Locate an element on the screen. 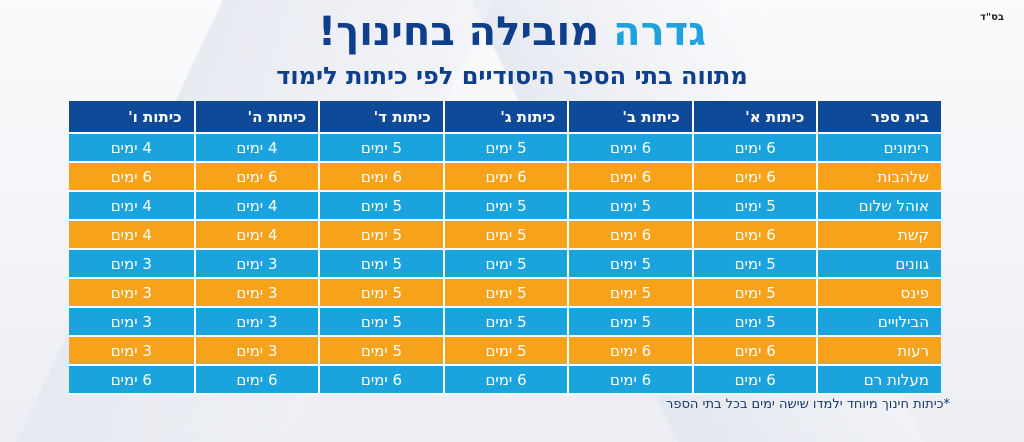 The height and width of the screenshot is (442, 1024). header-cell: בית ספר is located at coordinates (878, 117).